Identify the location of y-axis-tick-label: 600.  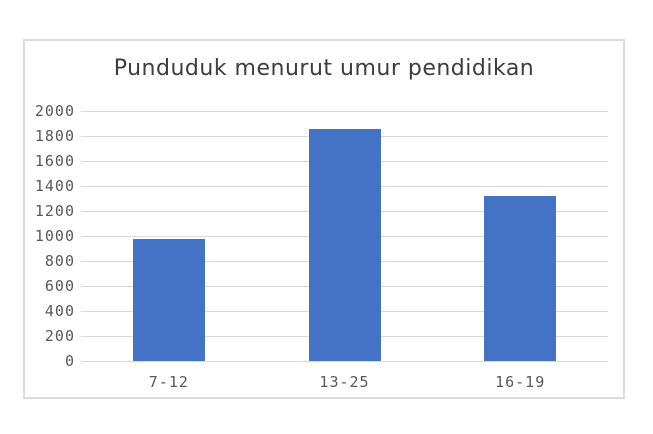
(59, 286).